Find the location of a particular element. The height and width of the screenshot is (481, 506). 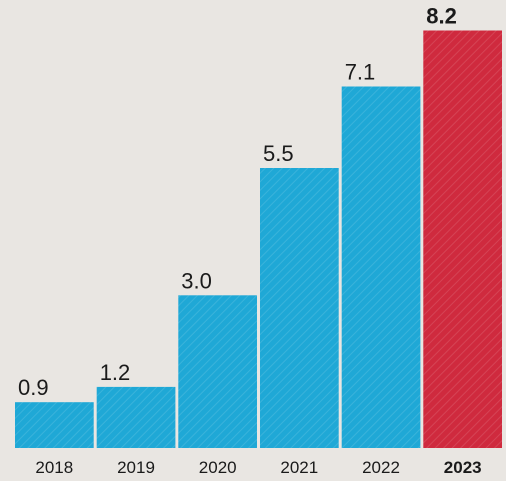

bar-texture-2023 is located at coordinates (462, 239).